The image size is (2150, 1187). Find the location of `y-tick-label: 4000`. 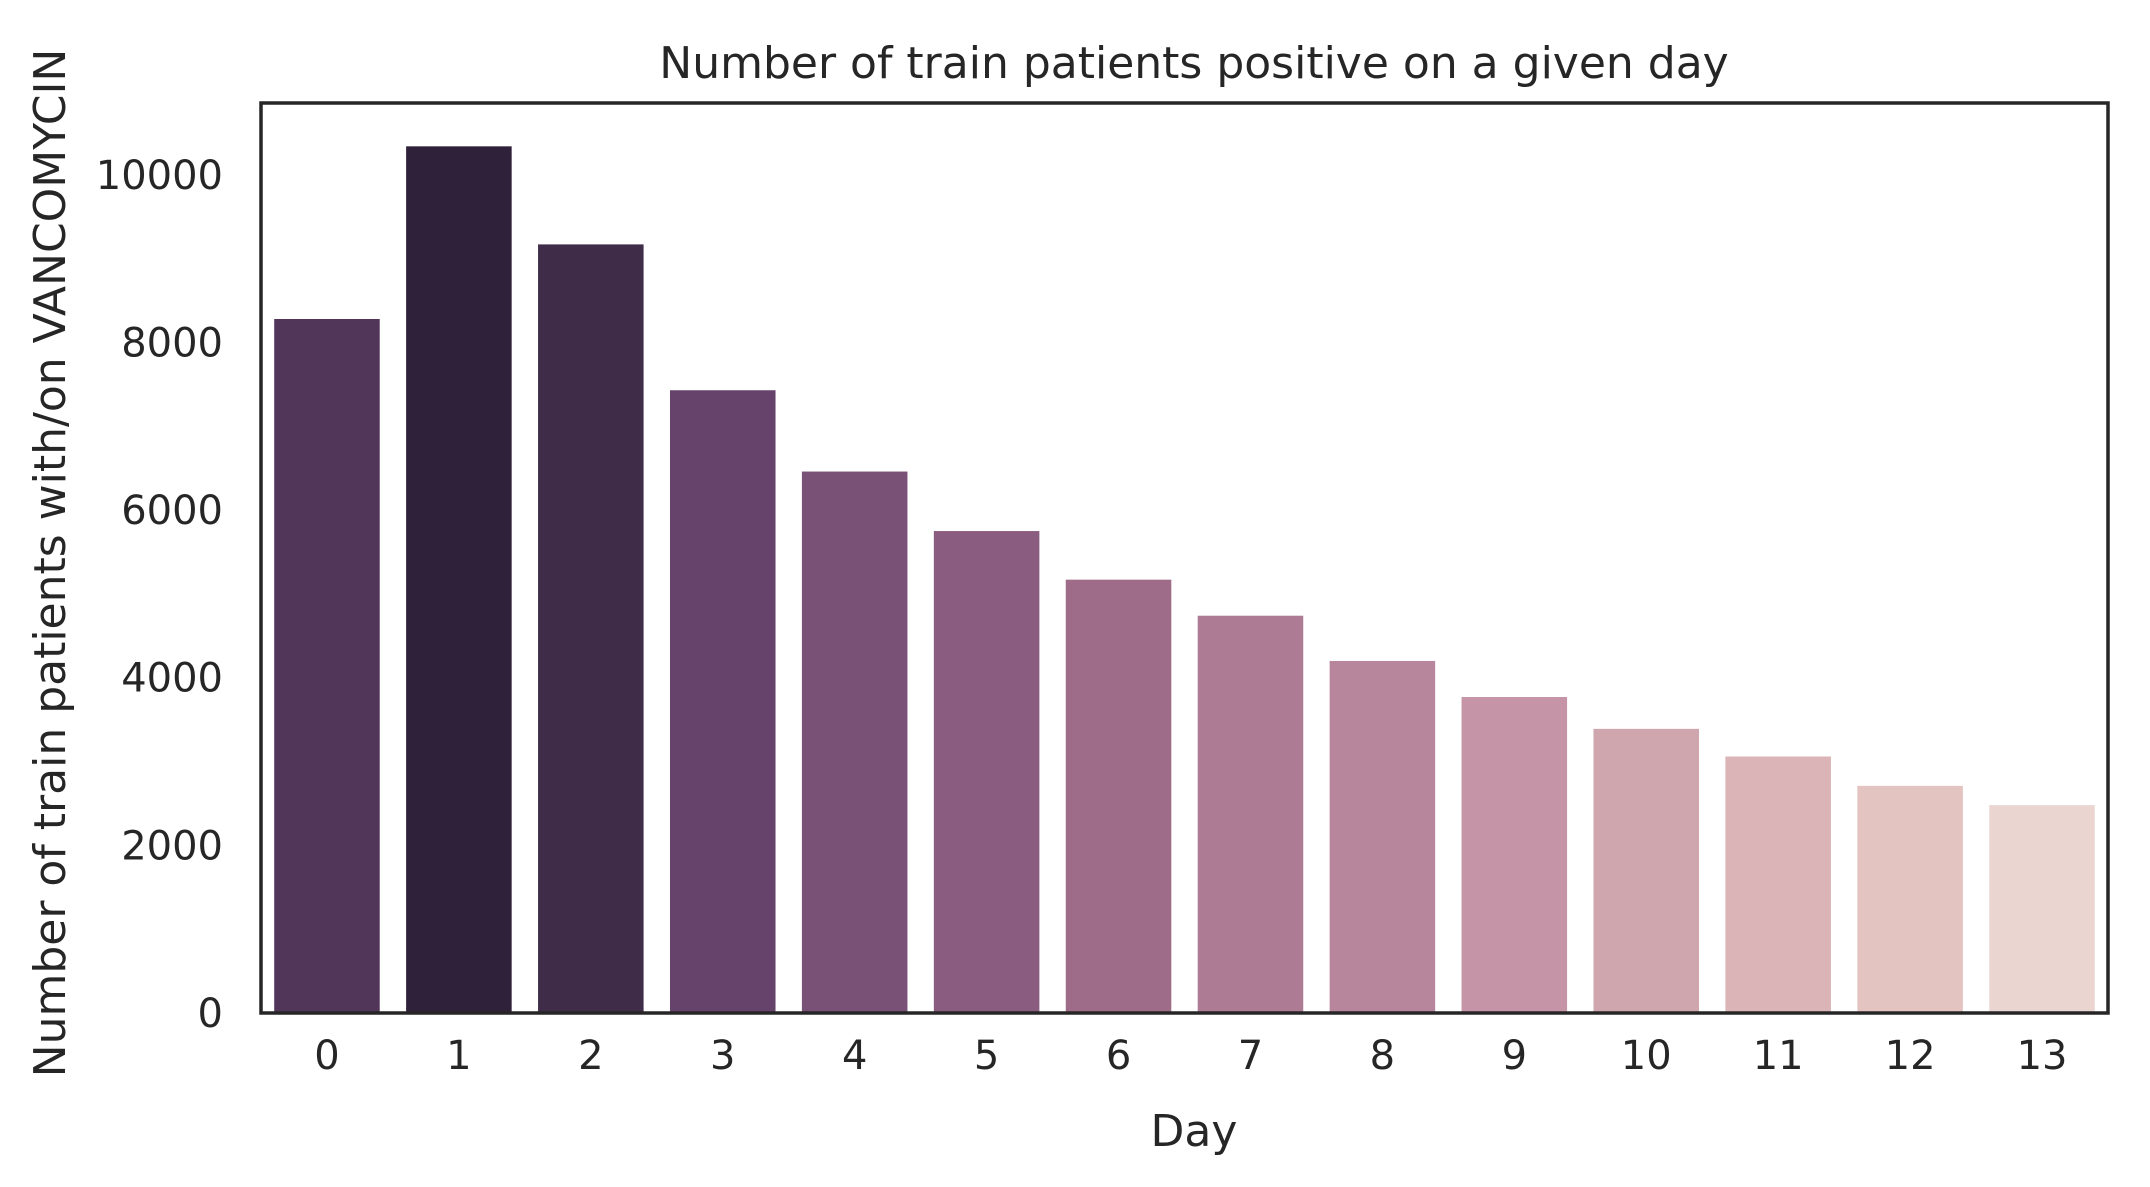

y-tick-label: 4000 is located at coordinates (172, 679).